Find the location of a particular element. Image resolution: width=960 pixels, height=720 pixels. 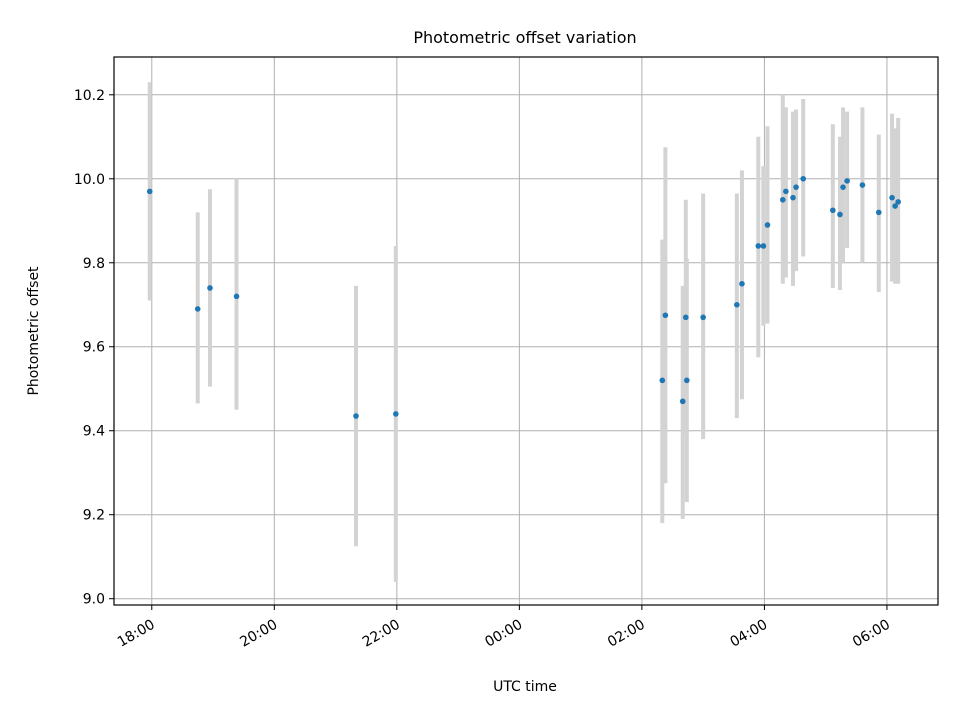

x-tick-label: 00:00 is located at coordinates (503, 634).